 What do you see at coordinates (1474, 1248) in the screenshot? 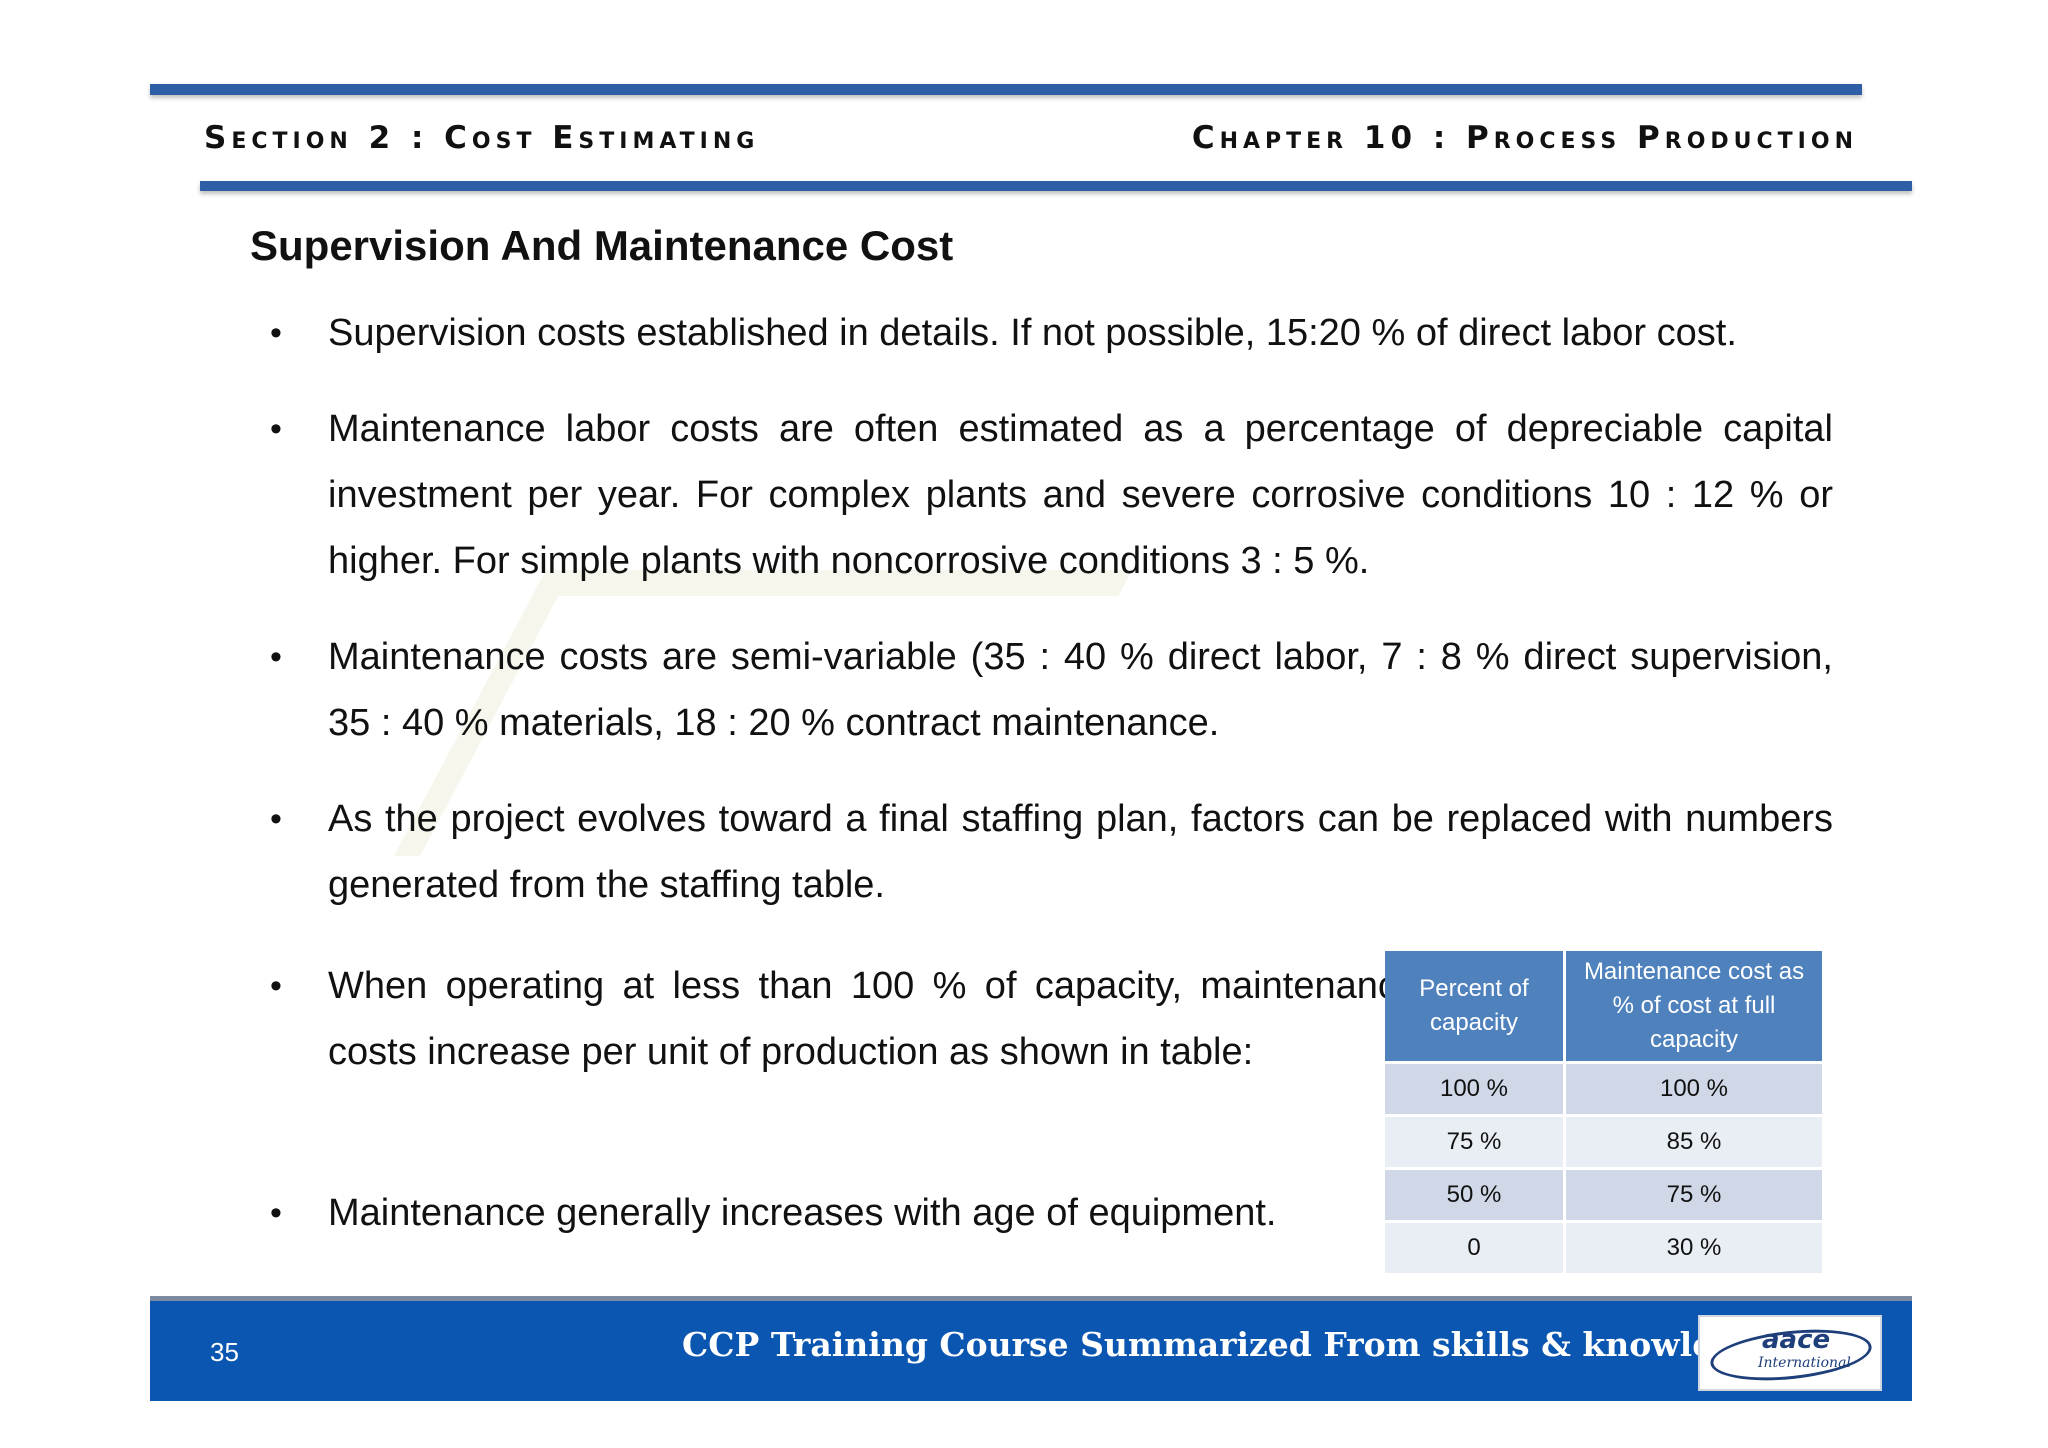
I see `table-cell: 0` at bounding box center [1474, 1248].